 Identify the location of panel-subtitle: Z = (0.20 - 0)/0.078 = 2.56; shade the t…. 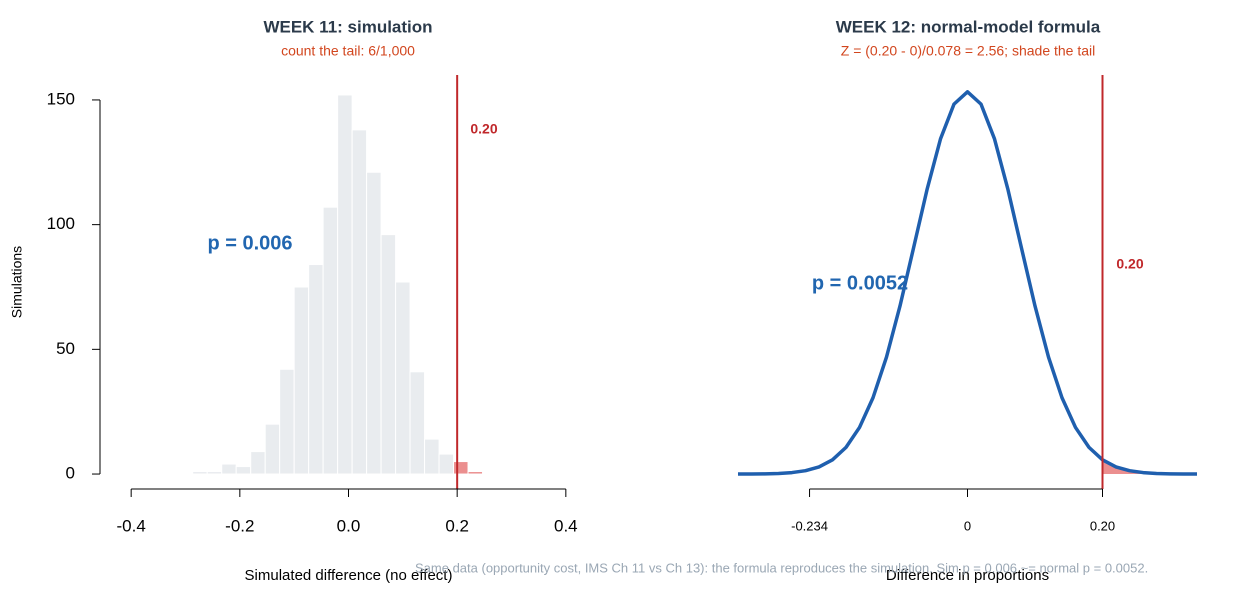
(968, 51).